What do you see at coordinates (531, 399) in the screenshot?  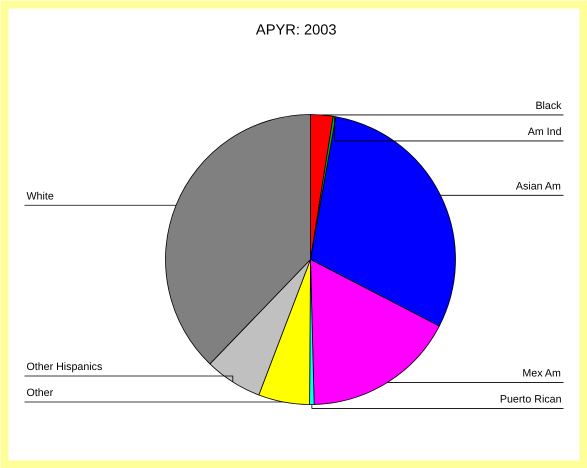 I see `slice-label: Puerto Rican` at bounding box center [531, 399].